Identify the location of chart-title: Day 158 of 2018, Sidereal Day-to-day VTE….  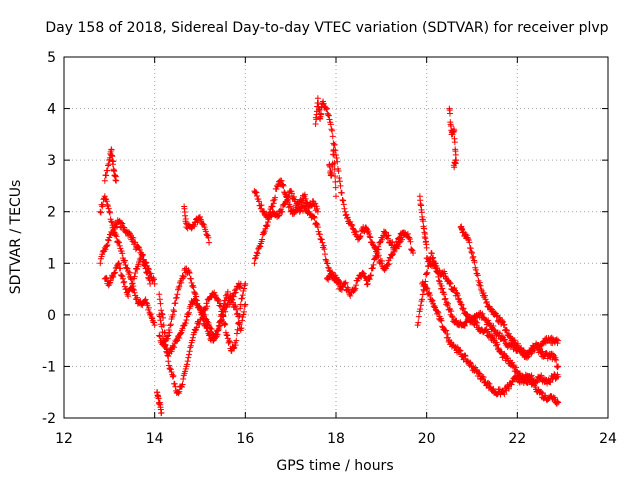
(326, 28).